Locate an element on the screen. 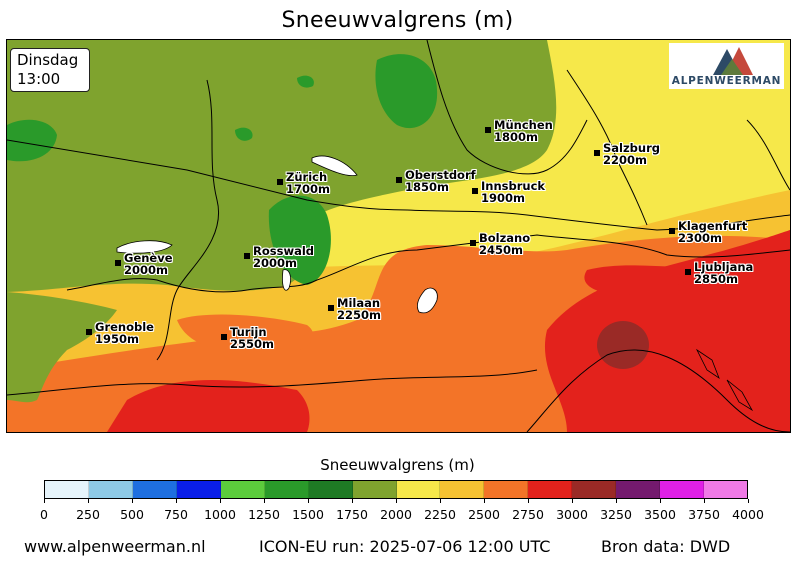 The image size is (795, 571). logo-text: ALPENWEERMAN is located at coordinates (726, 81).